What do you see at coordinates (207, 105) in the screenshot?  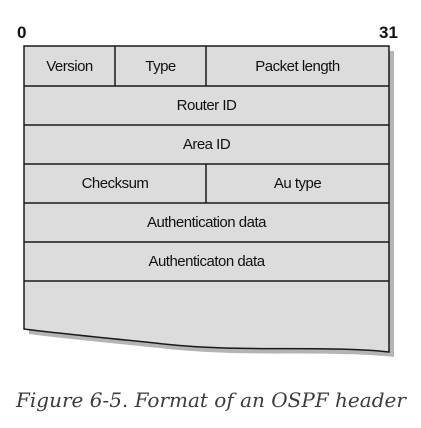 I see `field-router-id: Router ID` at bounding box center [207, 105].